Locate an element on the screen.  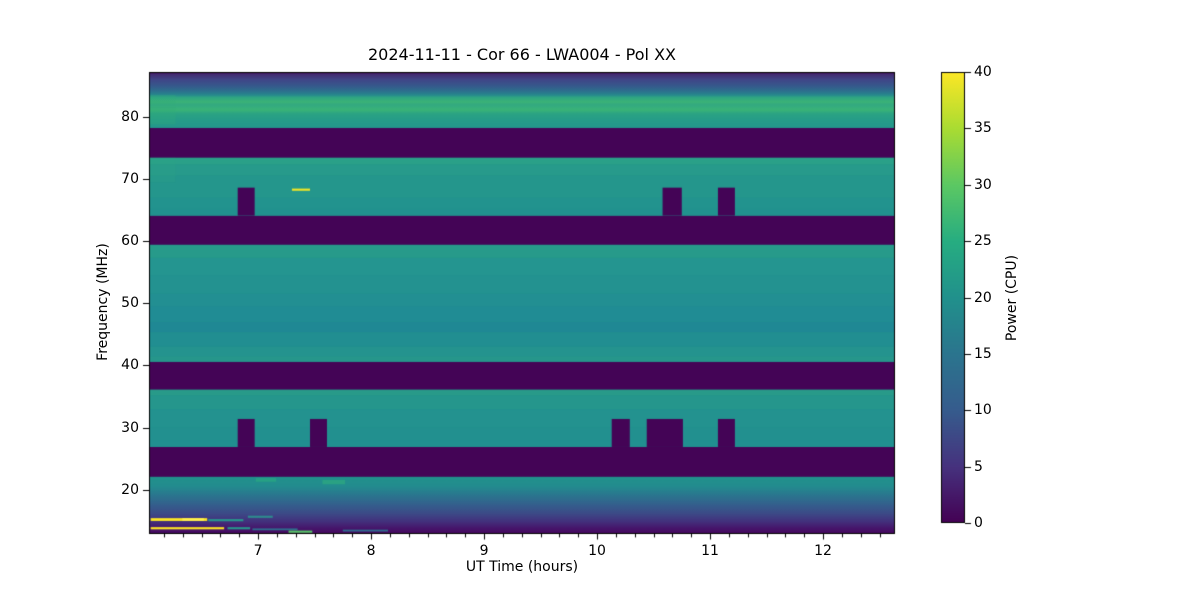
y-tick-label: 40 is located at coordinates (130, 365).